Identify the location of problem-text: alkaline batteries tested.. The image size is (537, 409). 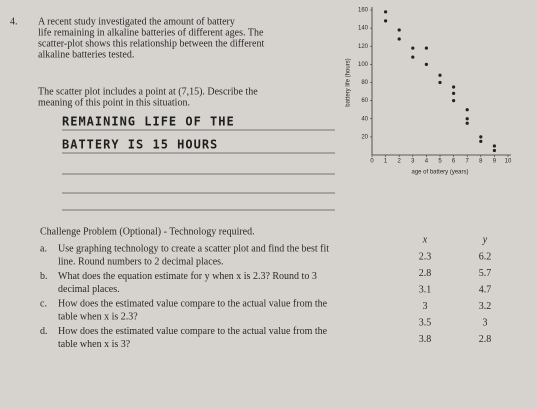
(86, 54).